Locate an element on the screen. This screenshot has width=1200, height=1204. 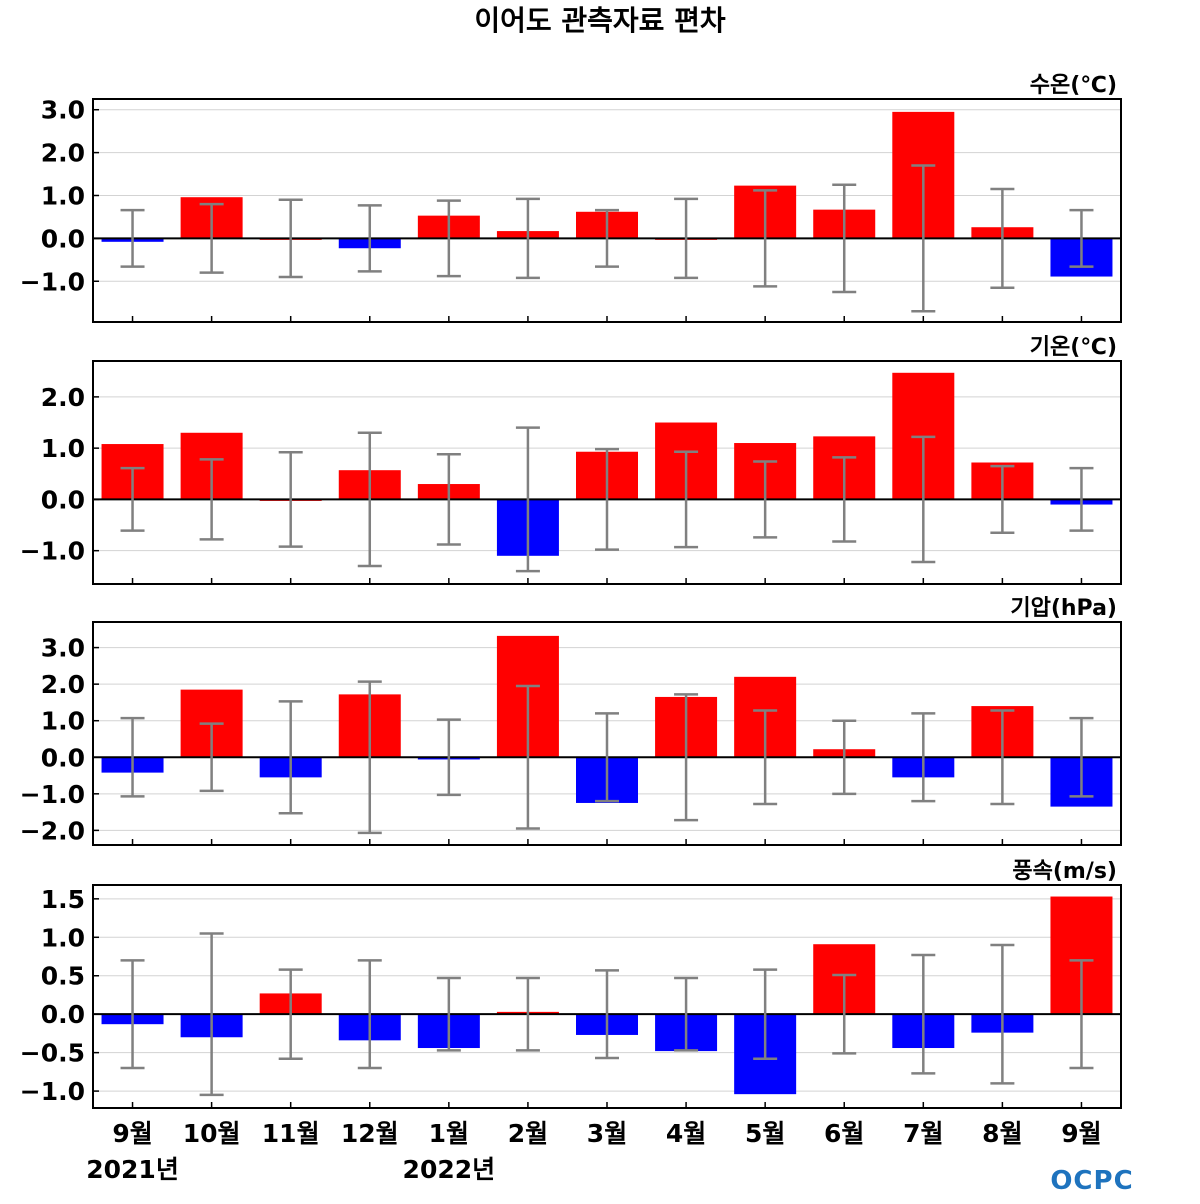
panel-label: 수온(℃) is located at coordinates (1073, 85).